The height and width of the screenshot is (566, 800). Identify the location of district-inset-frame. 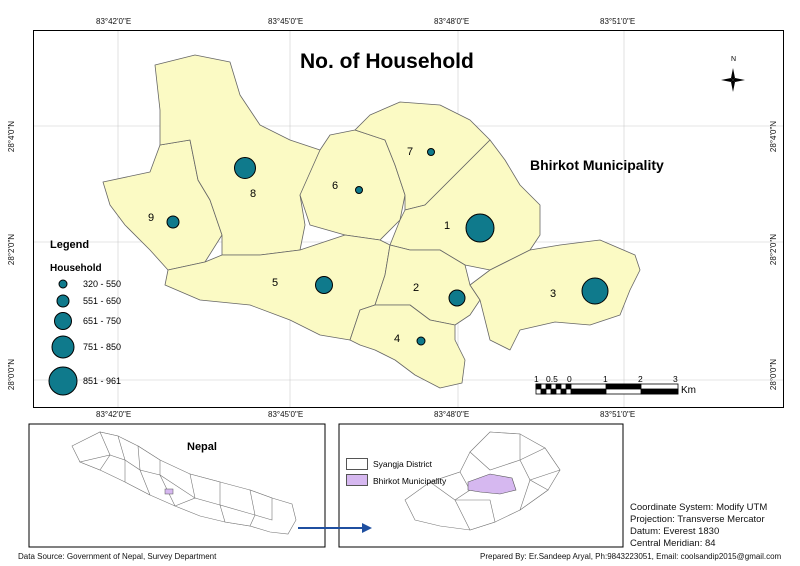
(481, 485).